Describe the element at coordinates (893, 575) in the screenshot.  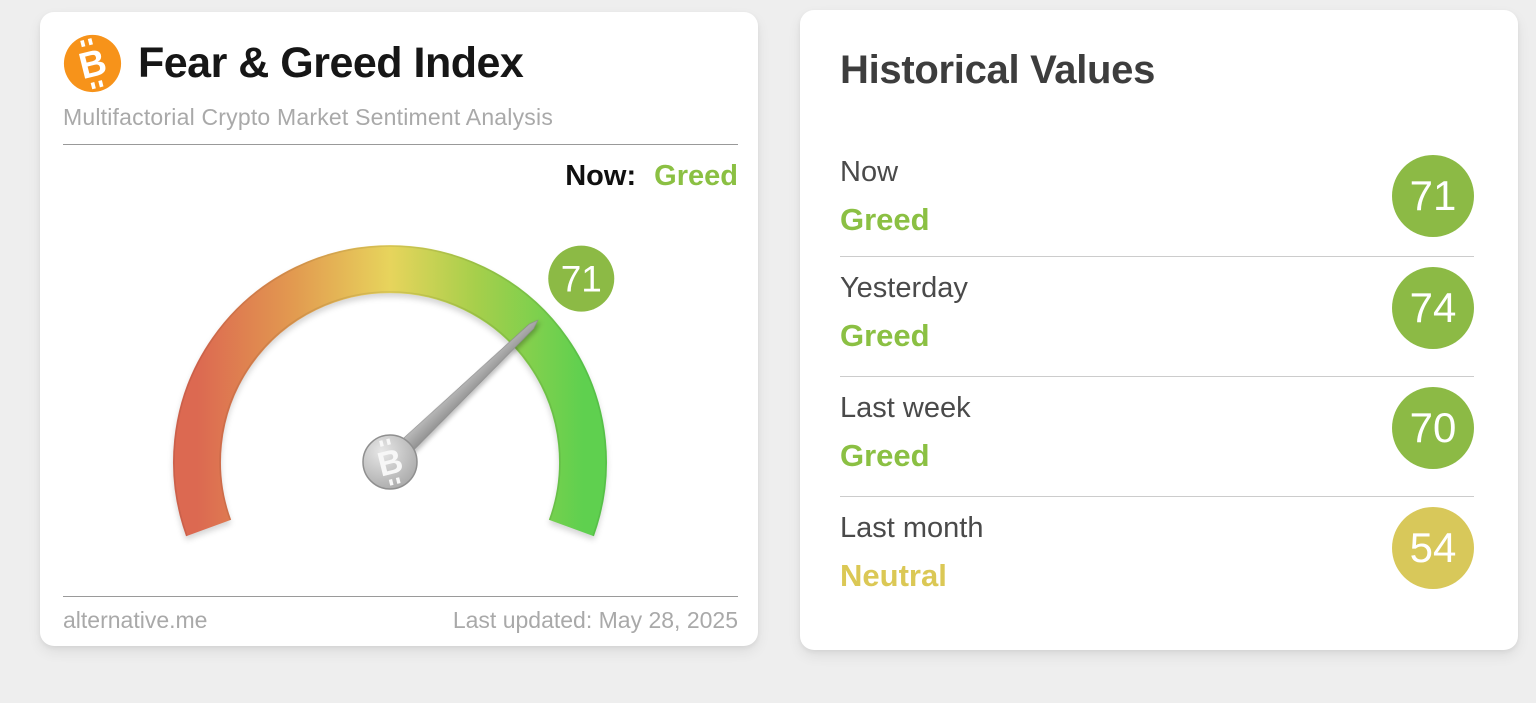
I see `row-classification: Neutral` at that location.